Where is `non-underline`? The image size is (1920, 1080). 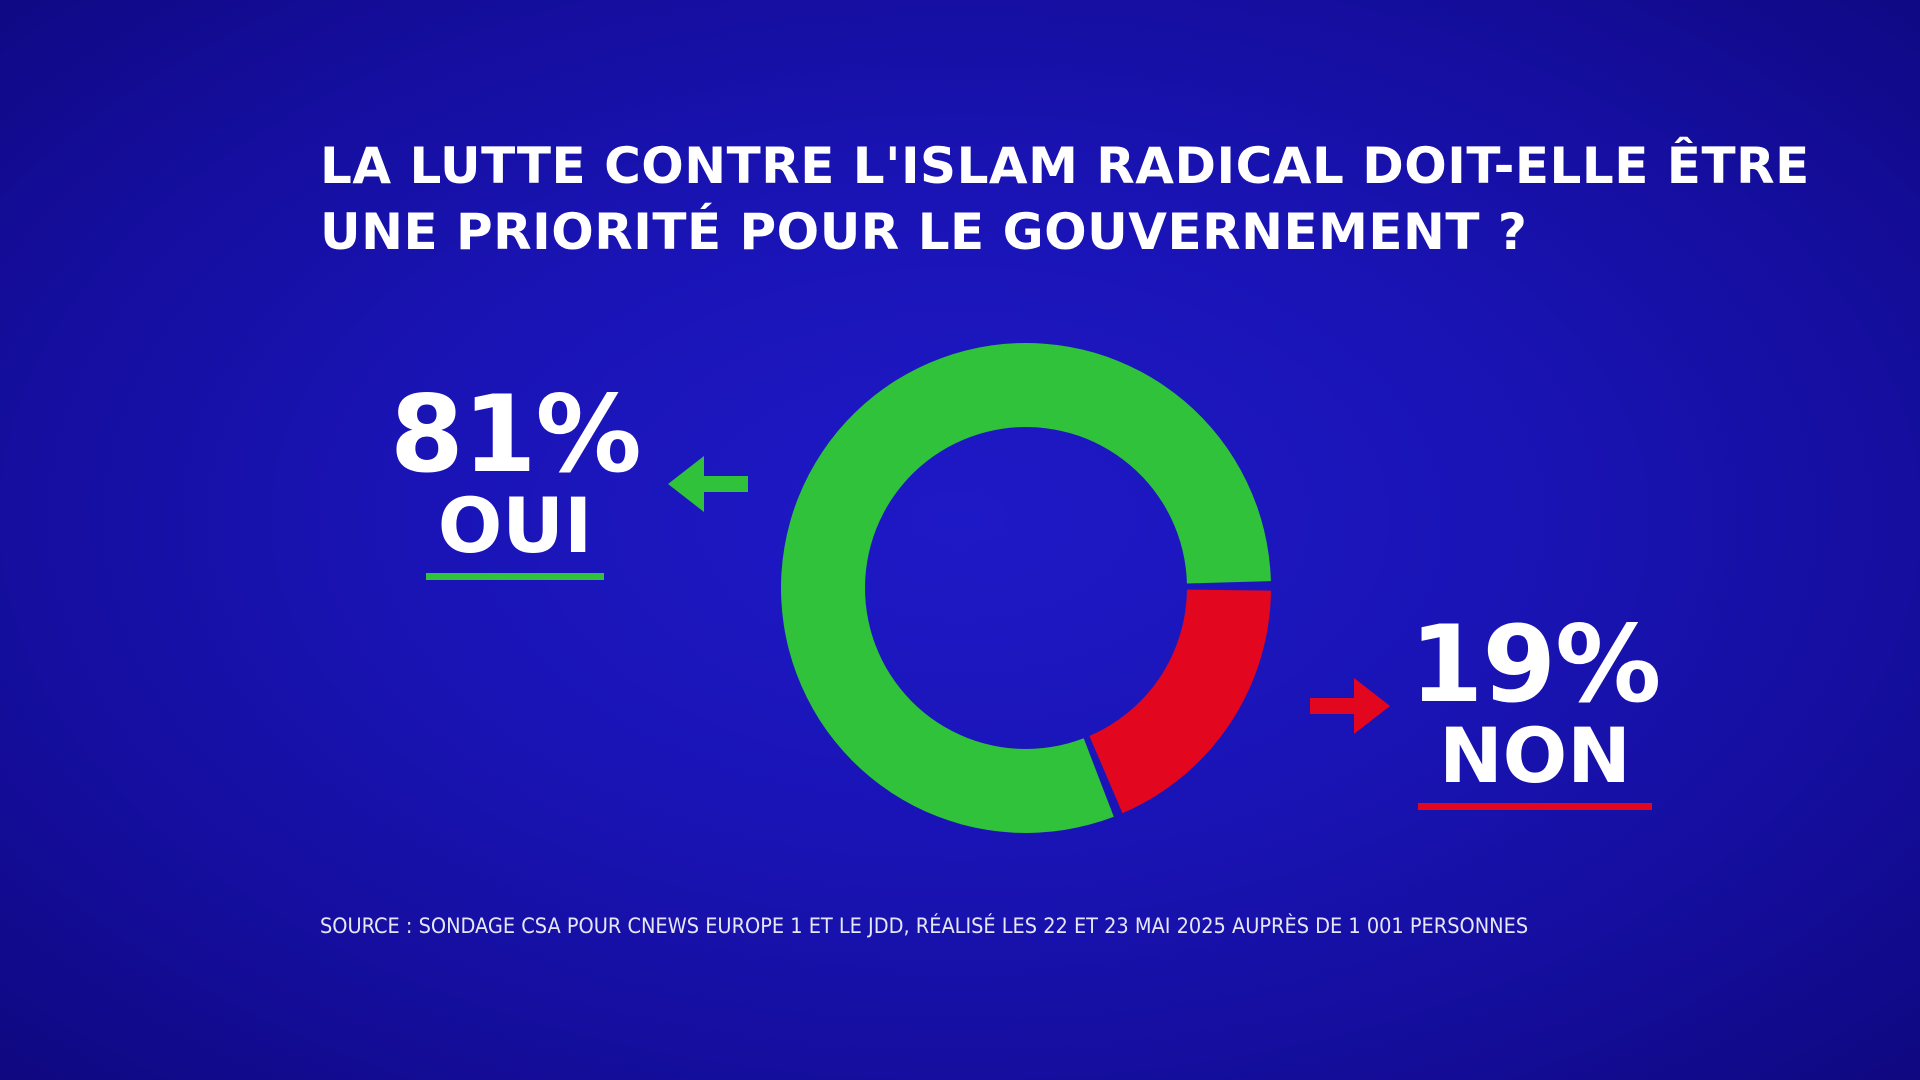
non-underline is located at coordinates (1535, 806).